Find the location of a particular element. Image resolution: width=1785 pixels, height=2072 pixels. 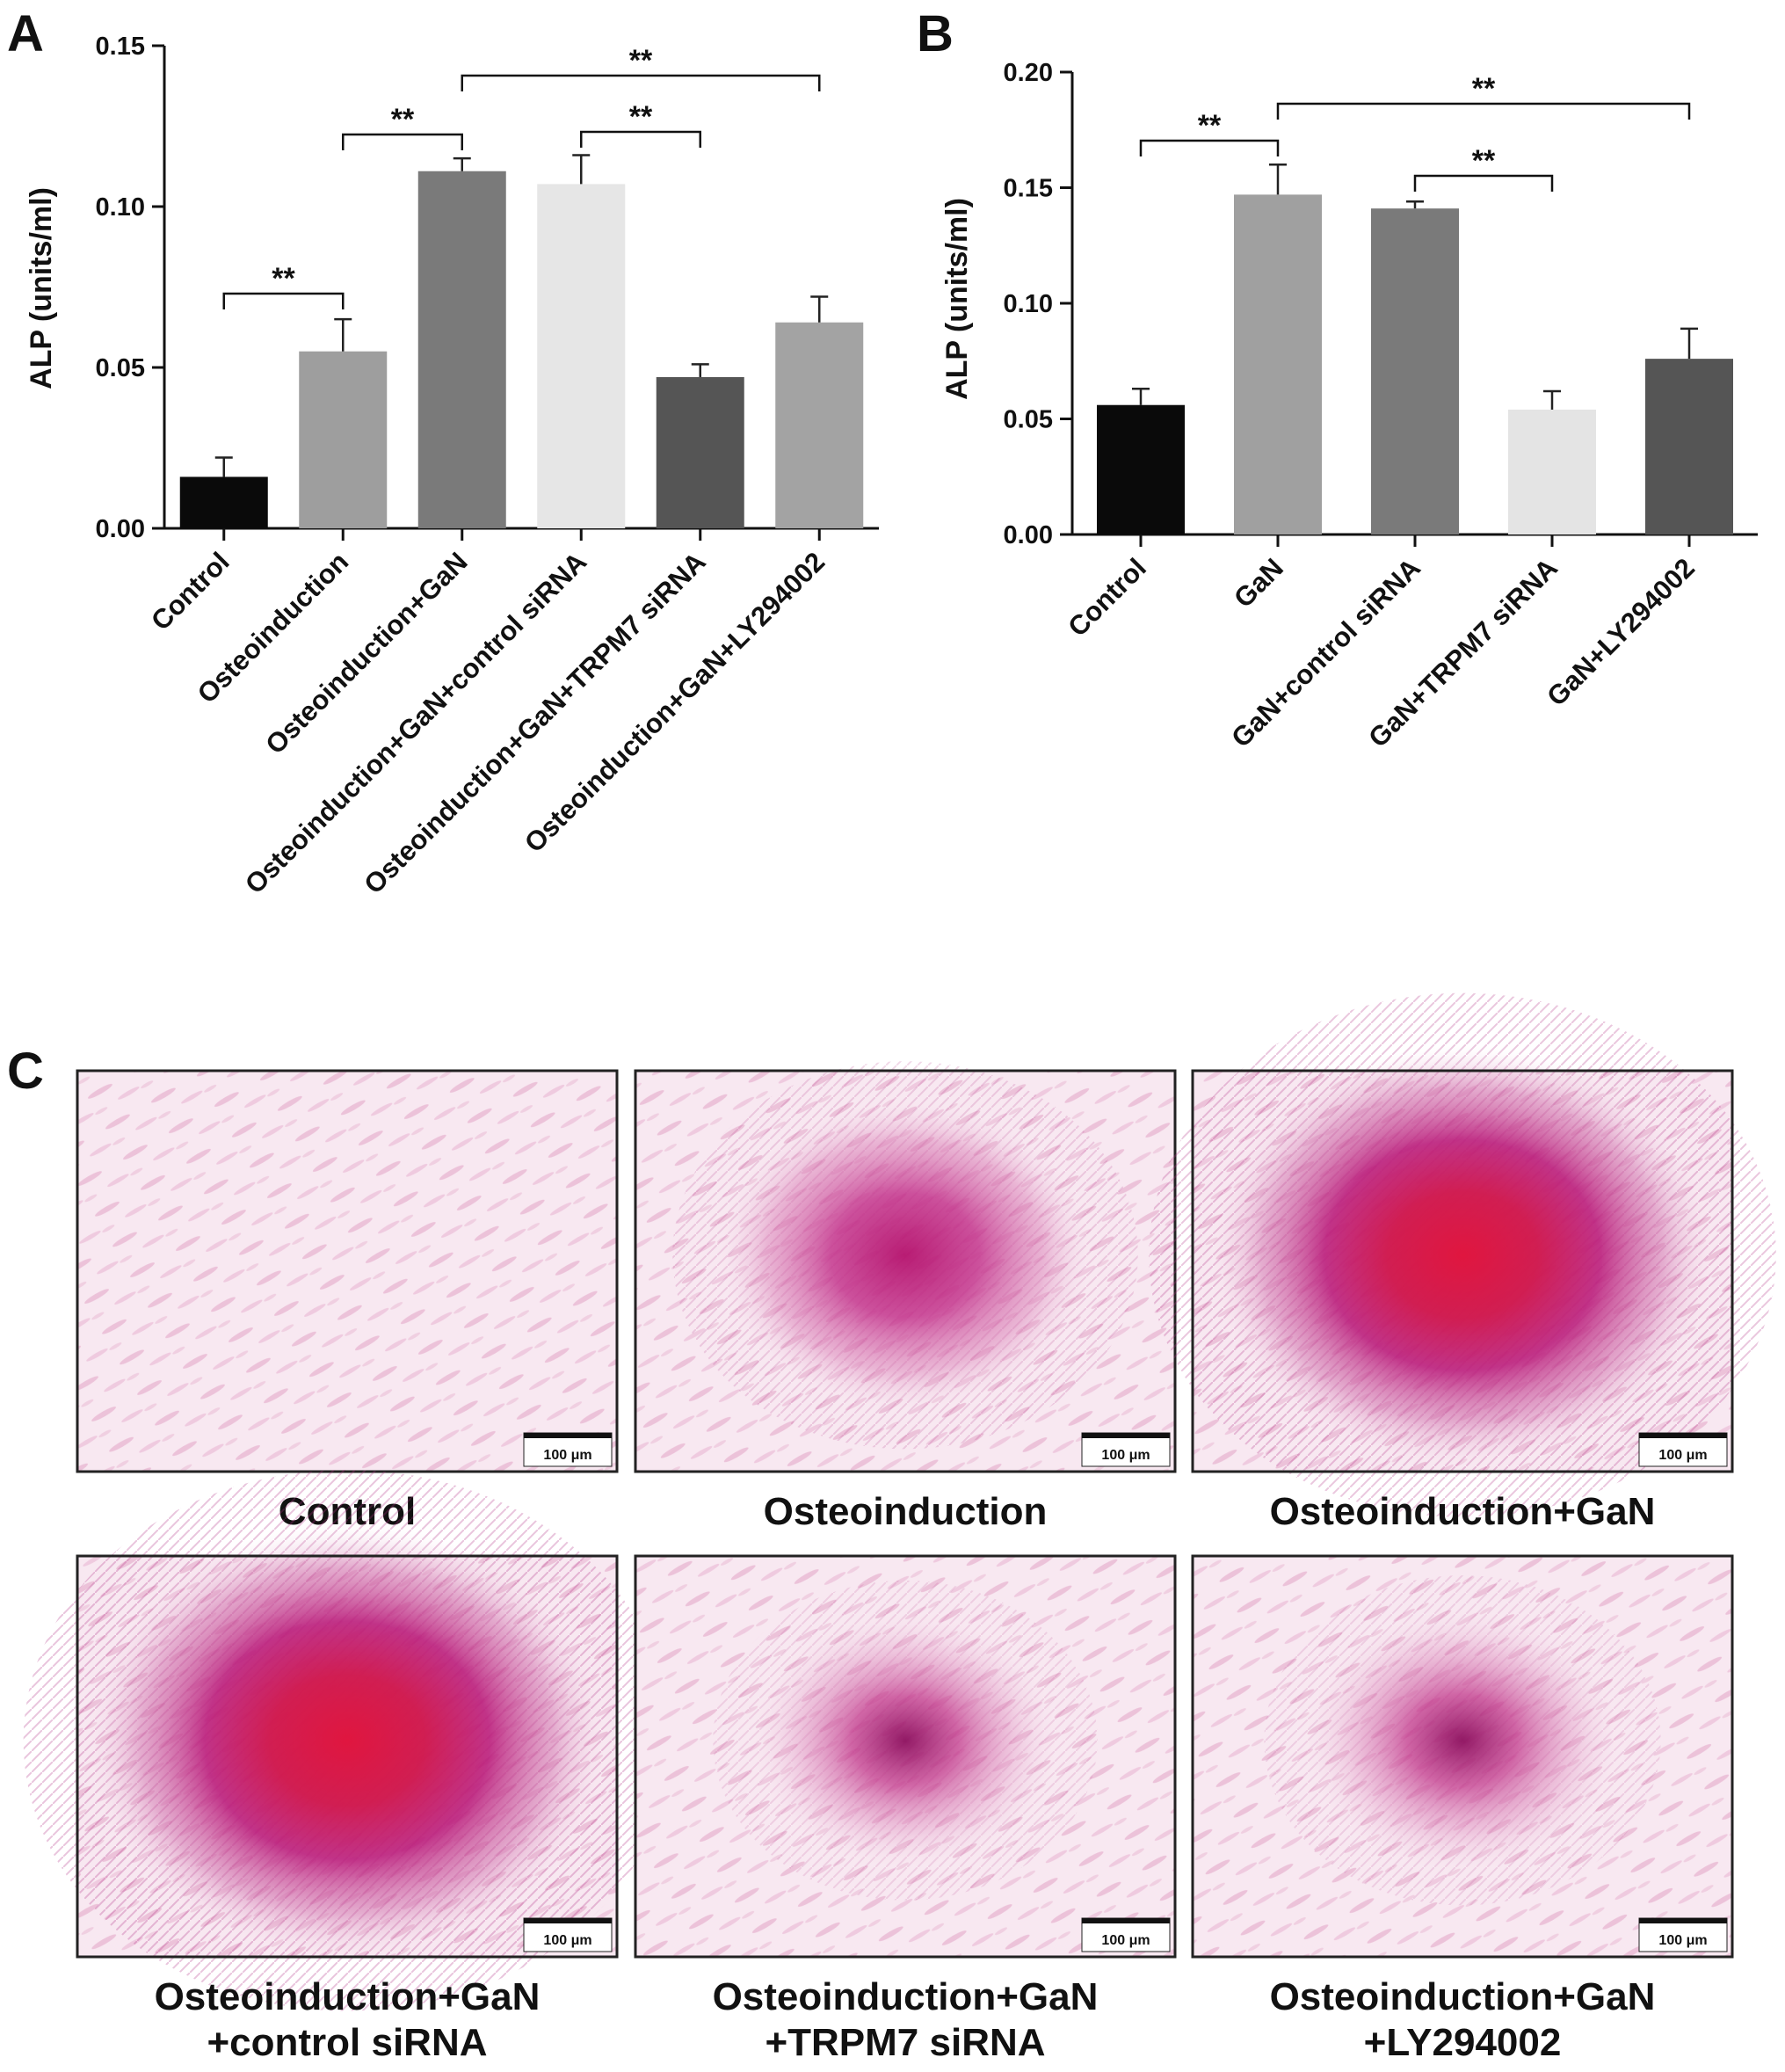

chart-b-y-tick-label: 0.20 is located at coordinates (1028, 73).